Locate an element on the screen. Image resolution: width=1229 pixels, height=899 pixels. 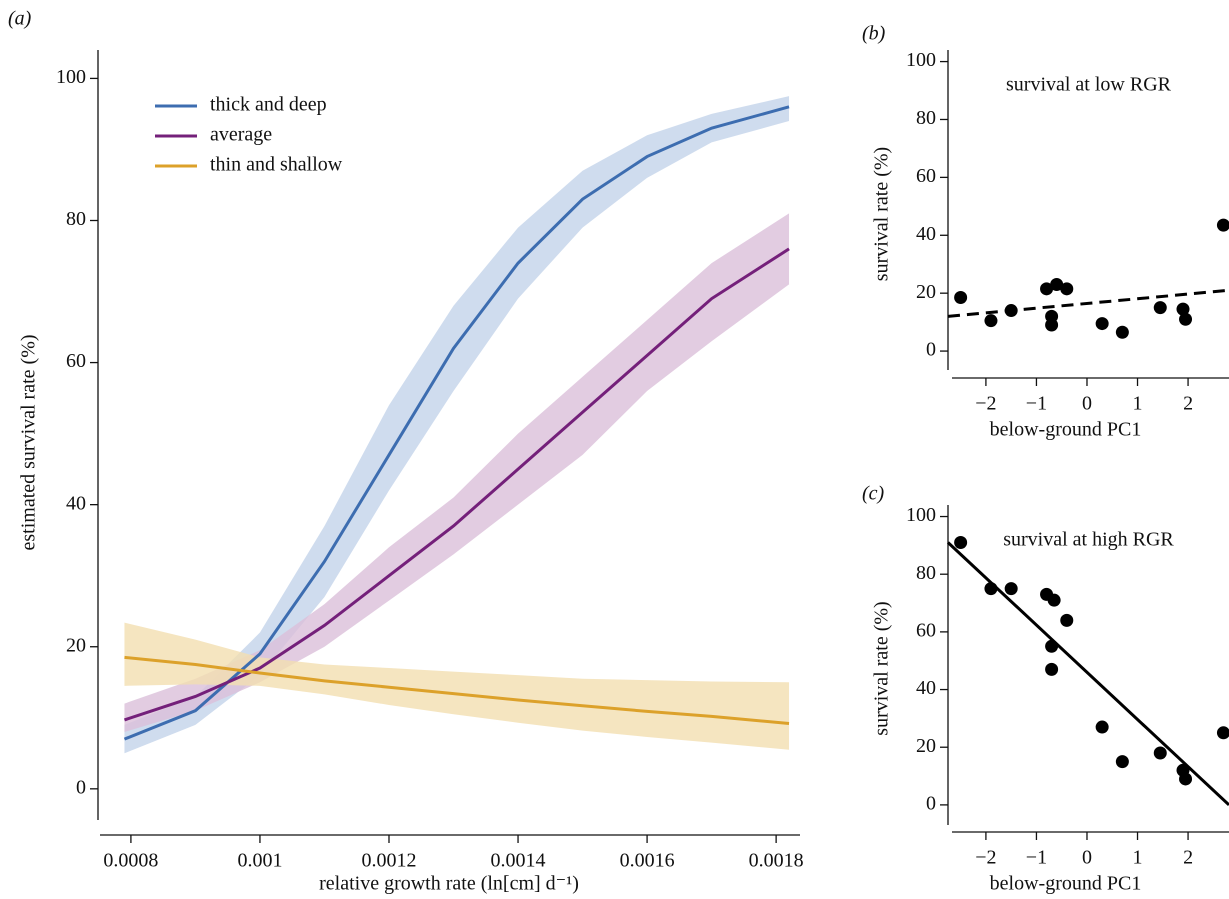
chart-title: survival at high RGR is located at coordinates (1088, 540).